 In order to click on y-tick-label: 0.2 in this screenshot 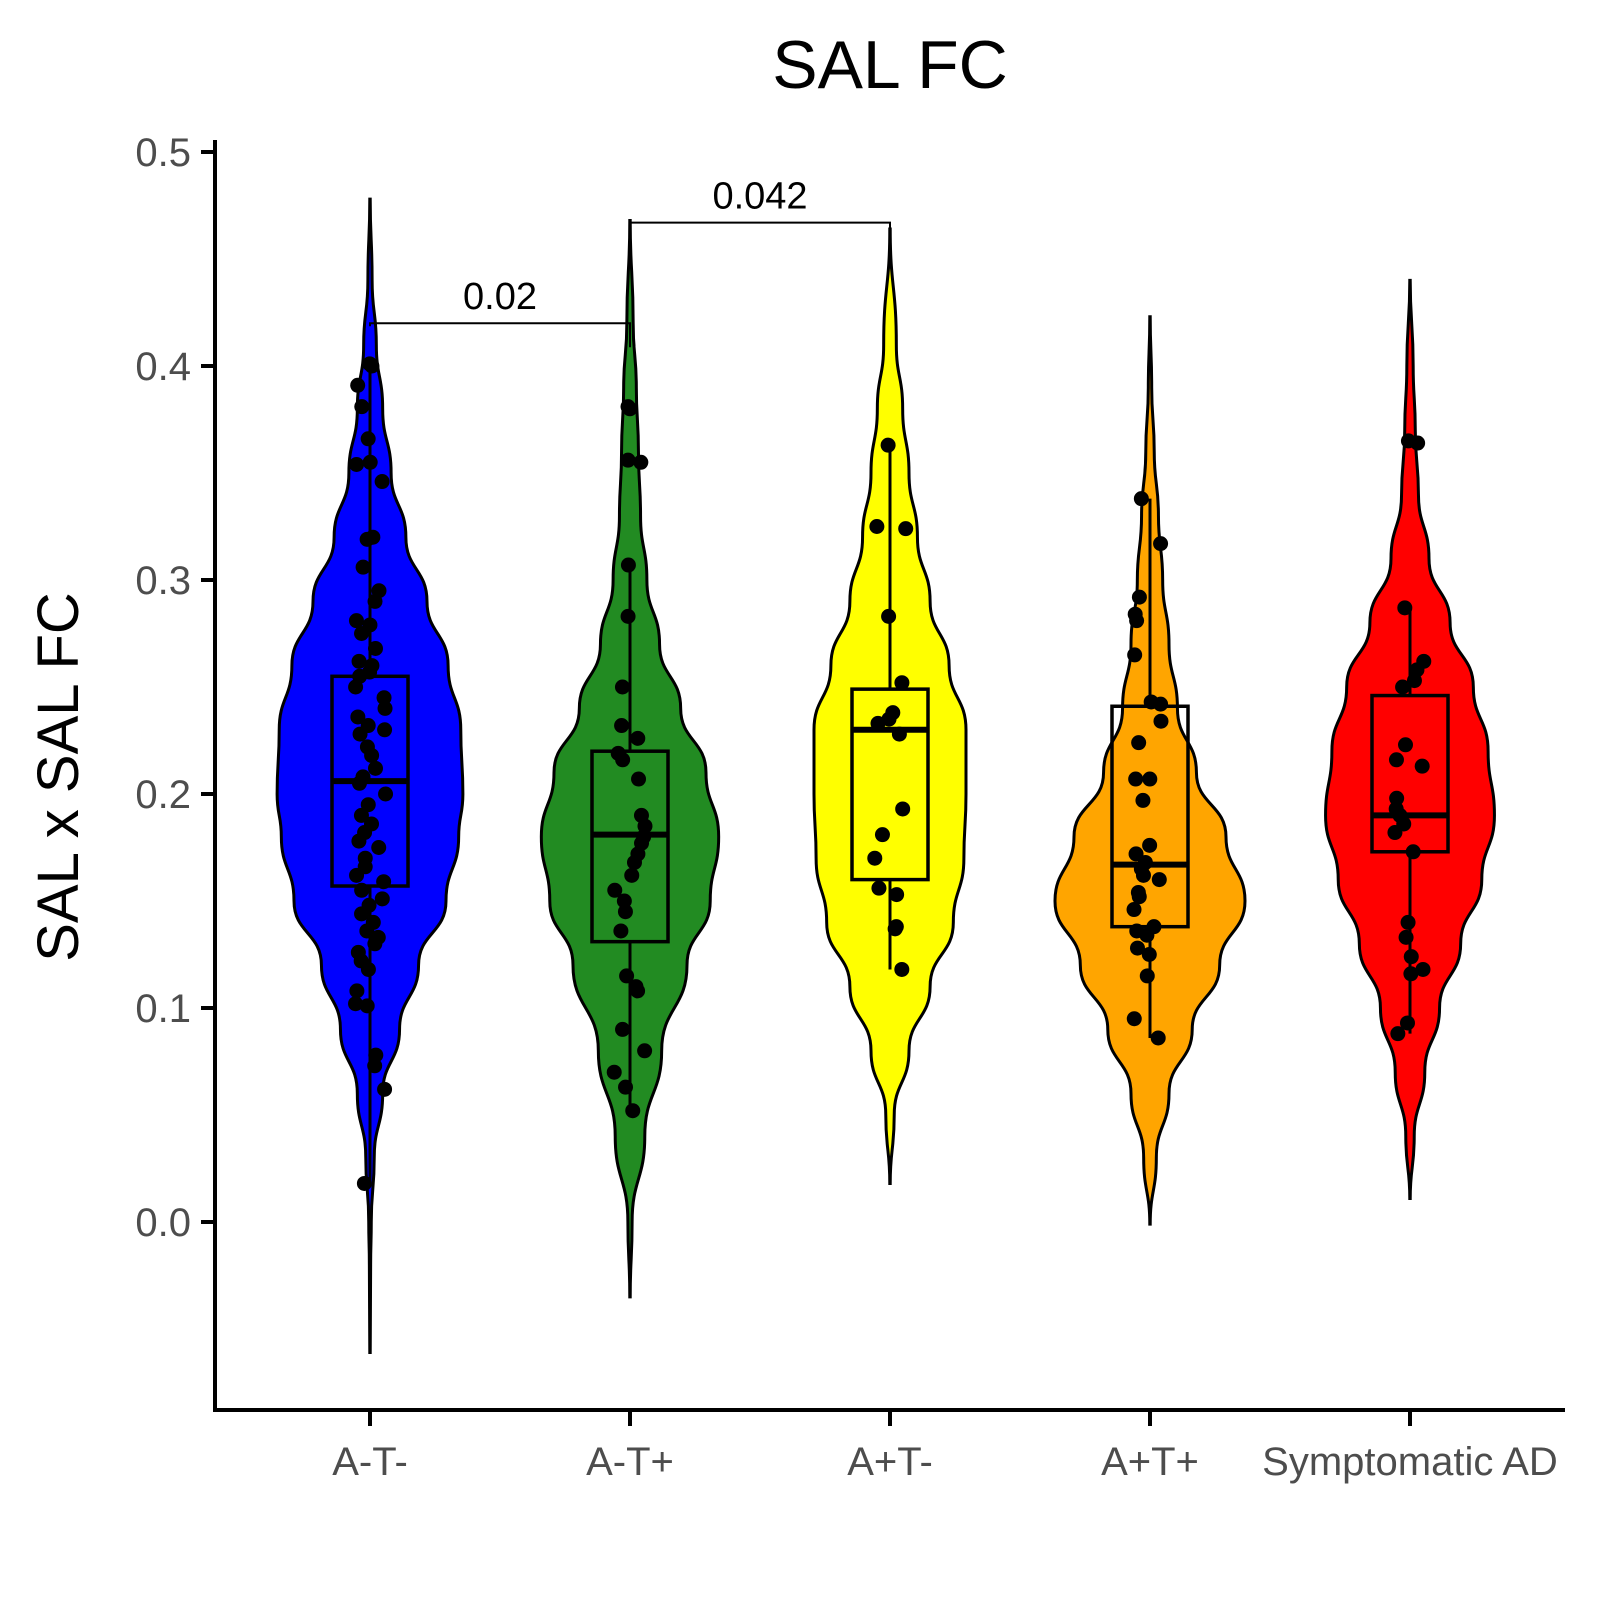, I will do `click(163, 795)`.